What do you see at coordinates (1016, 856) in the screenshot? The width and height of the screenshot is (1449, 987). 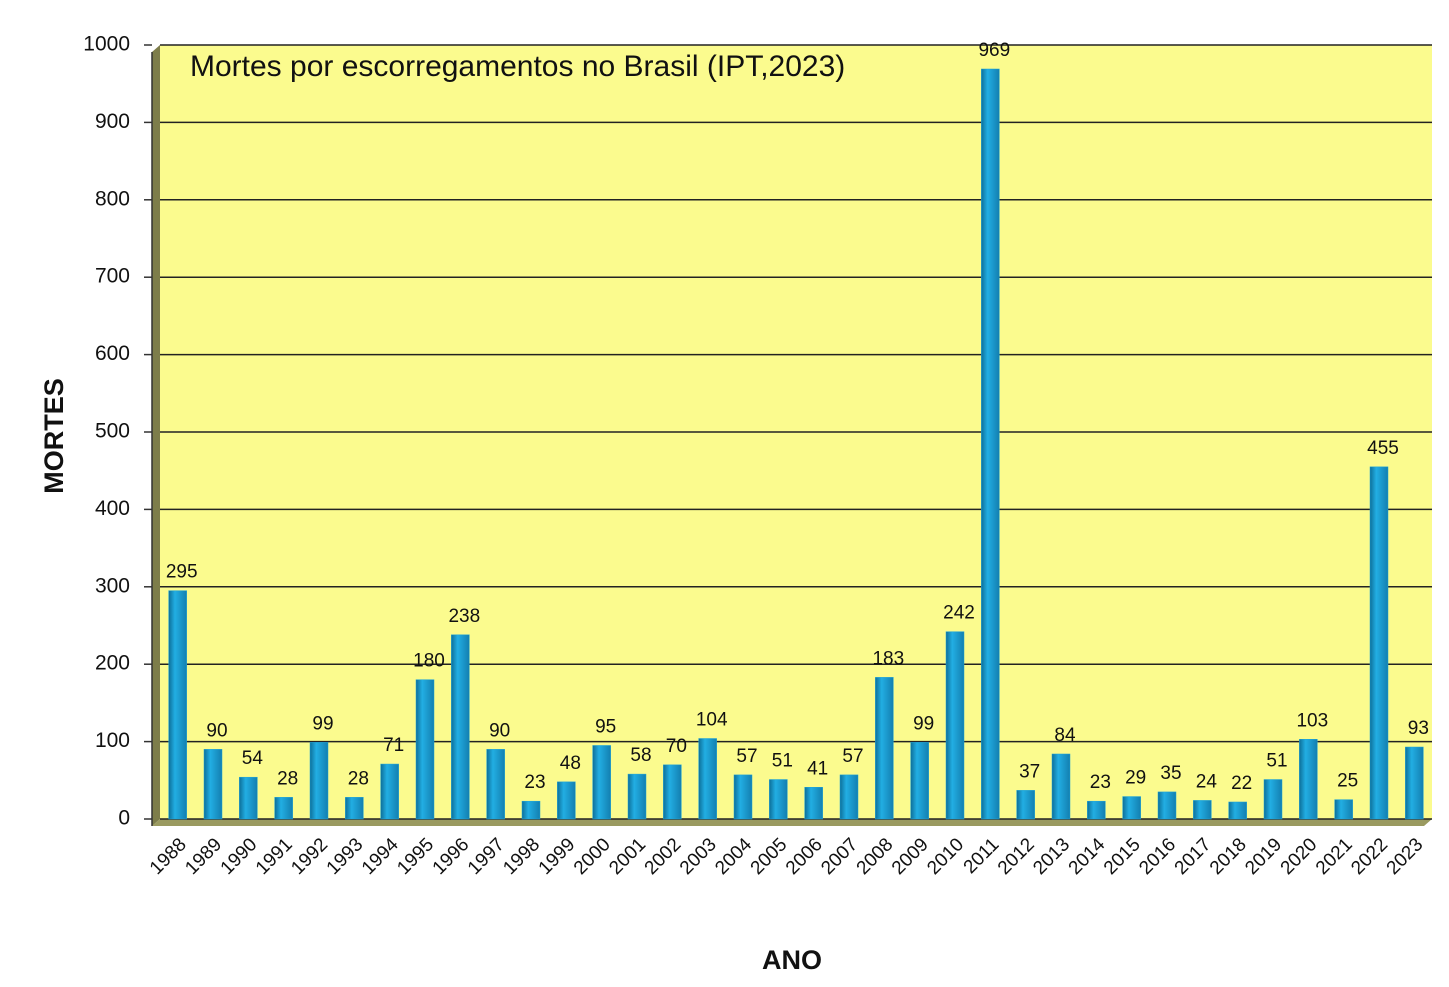 I see `x-tick-label: 2012` at bounding box center [1016, 856].